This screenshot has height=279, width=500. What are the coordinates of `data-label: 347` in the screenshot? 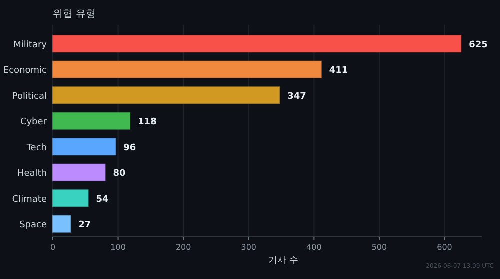 It's located at (297, 97).